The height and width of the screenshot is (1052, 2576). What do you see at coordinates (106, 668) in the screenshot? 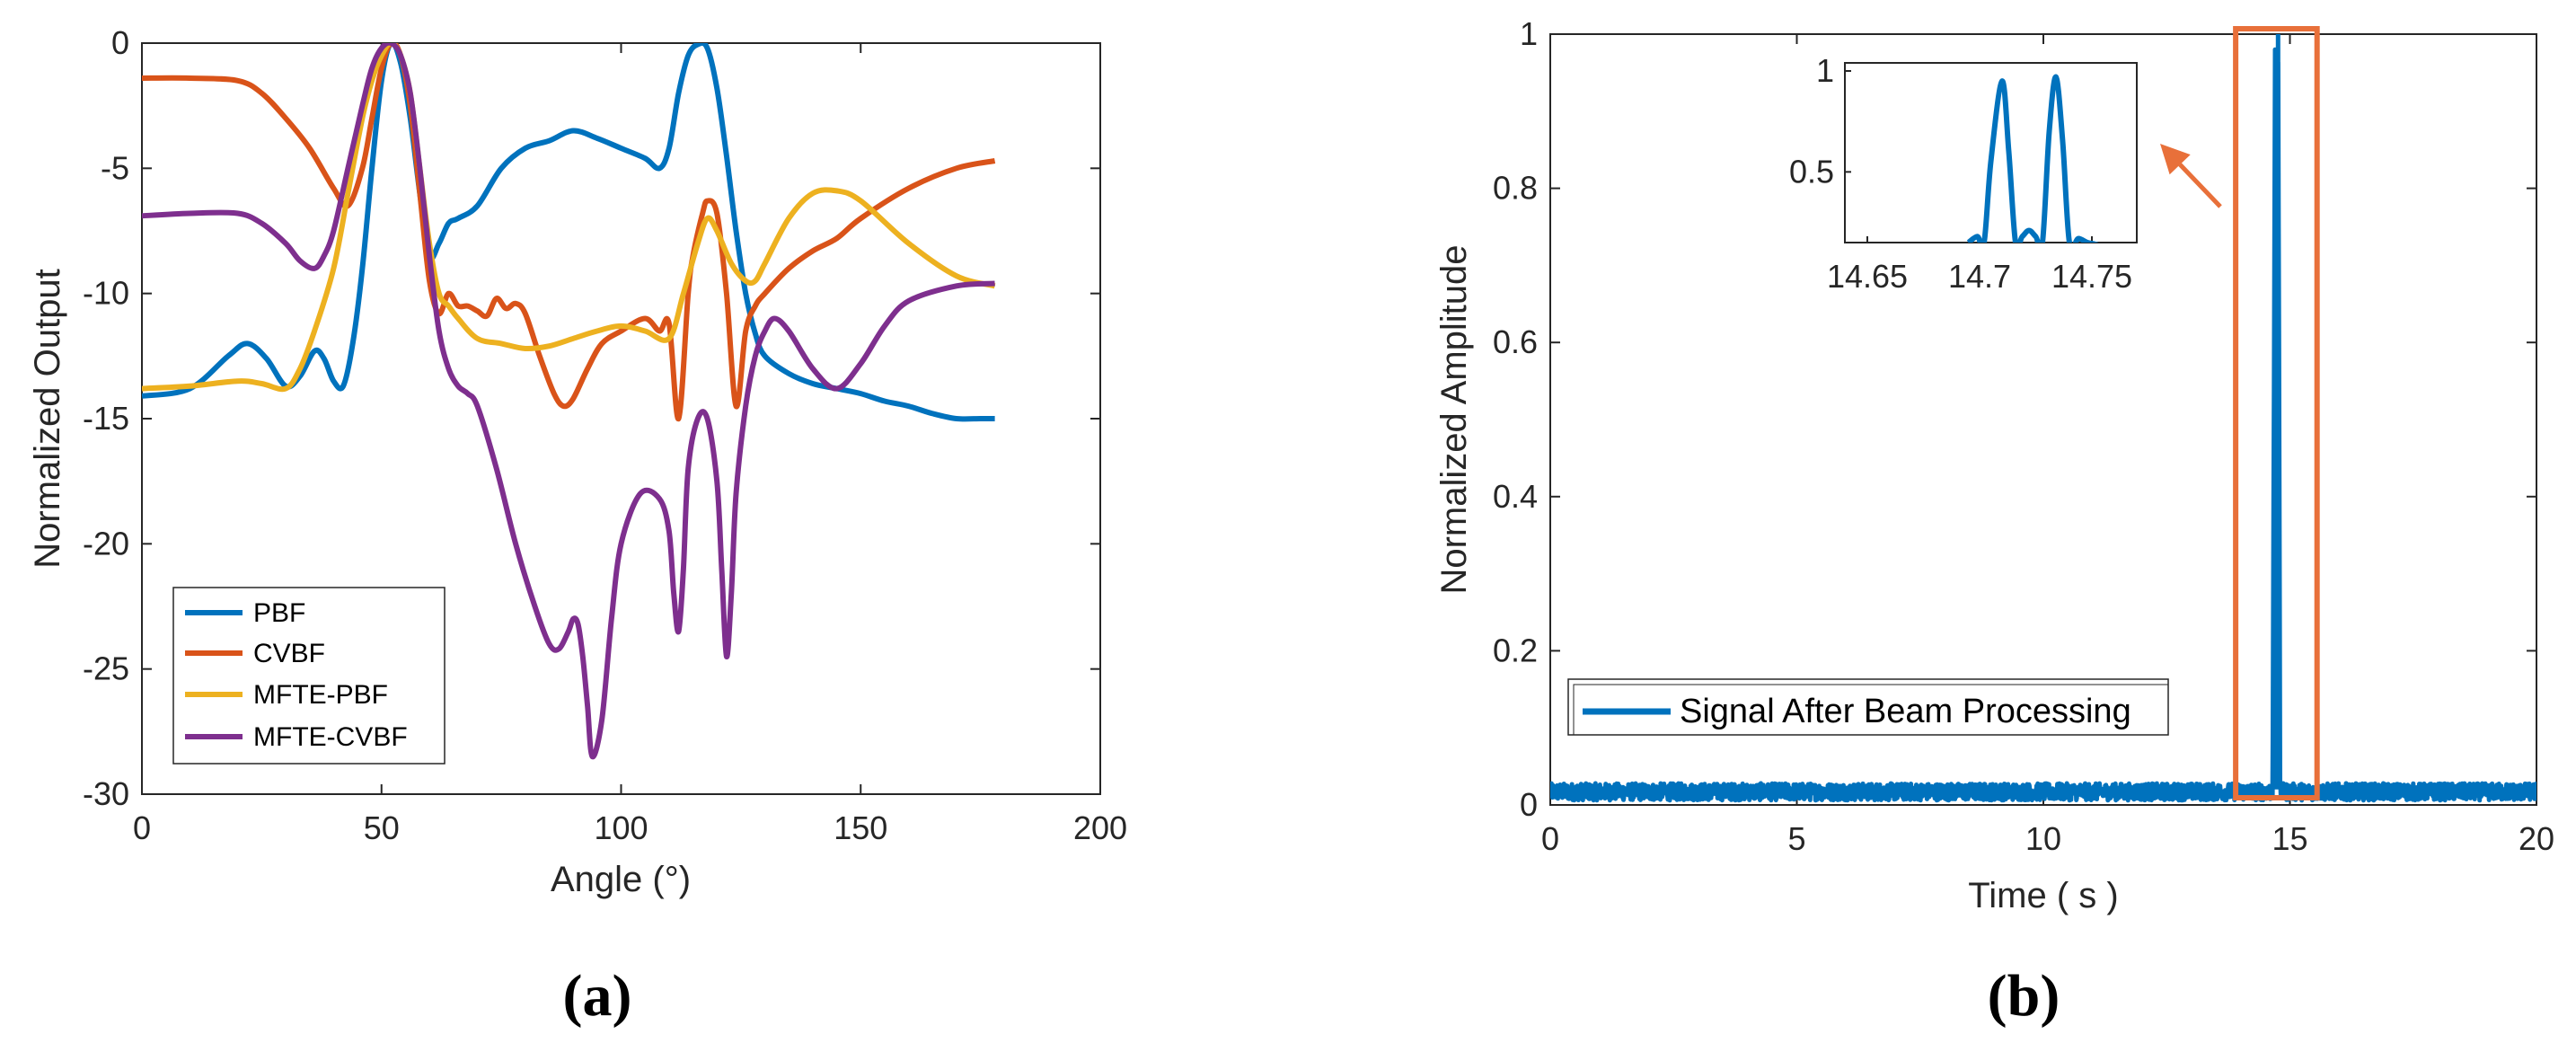
I see `y-tick-label-a: -25` at bounding box center [106, 668].